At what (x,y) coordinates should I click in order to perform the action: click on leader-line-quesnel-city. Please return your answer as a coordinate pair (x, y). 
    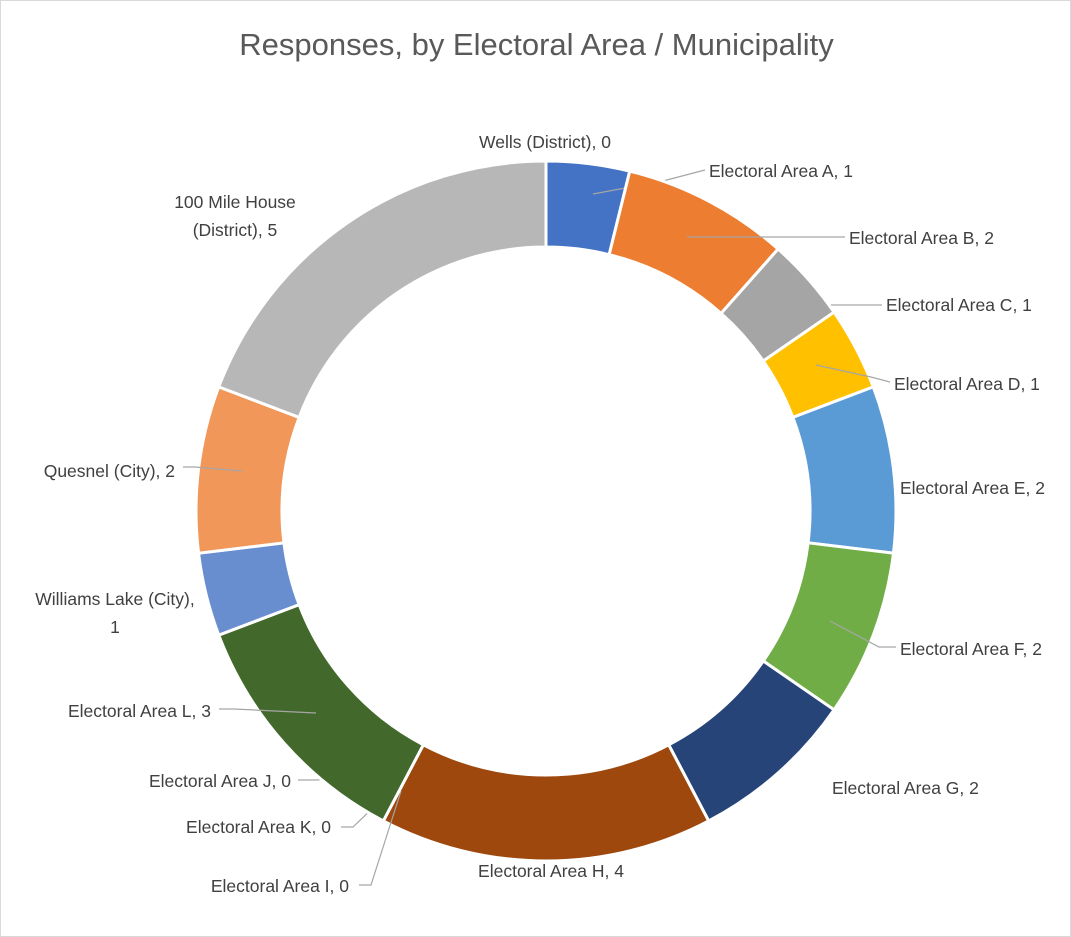
    Looking at the image, I should click on (213, 469).